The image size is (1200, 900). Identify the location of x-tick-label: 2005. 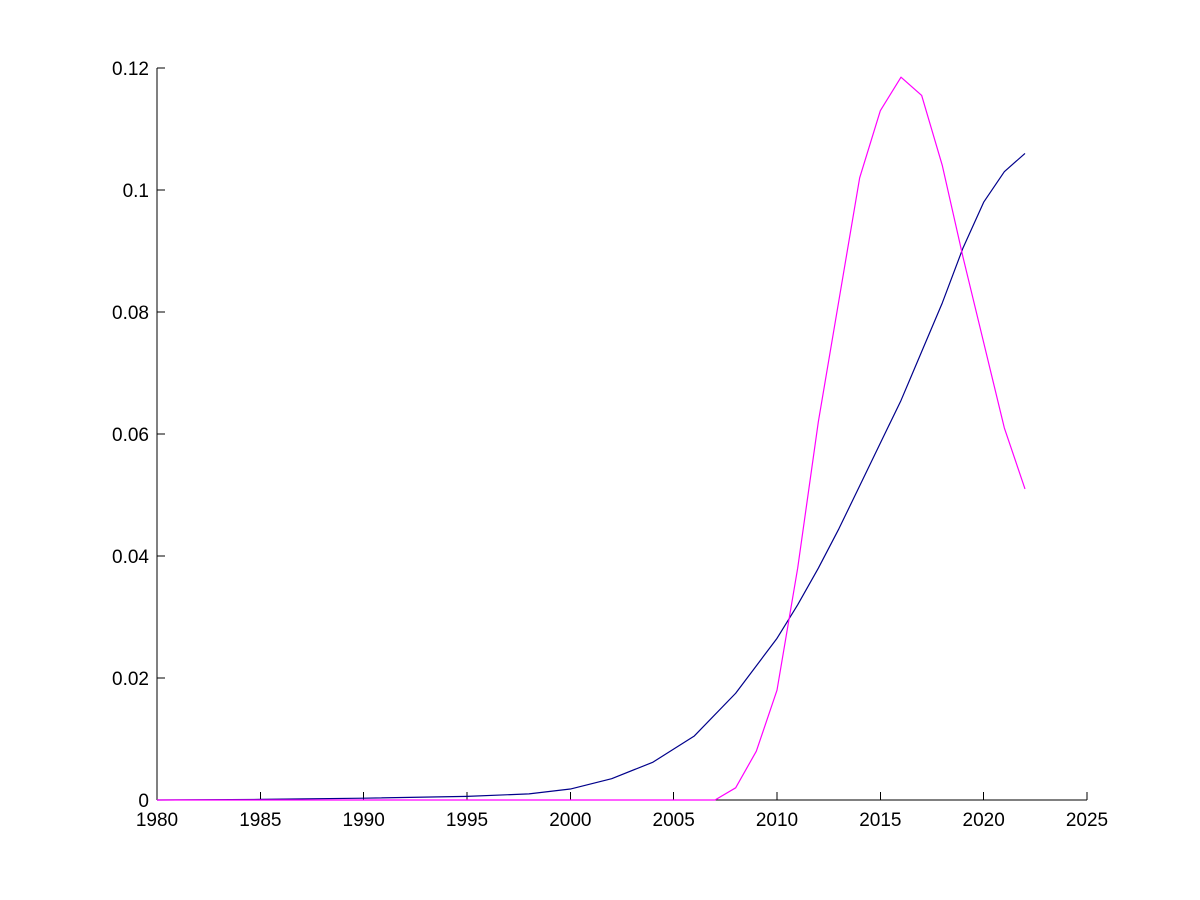
(674, 820).